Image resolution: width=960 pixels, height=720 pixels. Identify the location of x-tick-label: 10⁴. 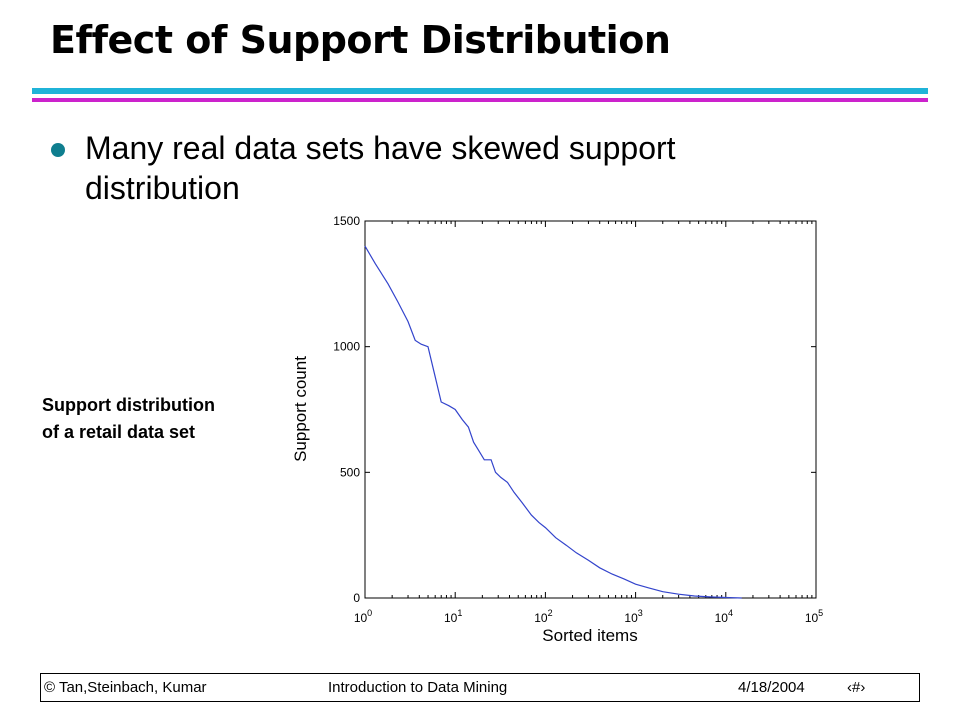
(724, 616).